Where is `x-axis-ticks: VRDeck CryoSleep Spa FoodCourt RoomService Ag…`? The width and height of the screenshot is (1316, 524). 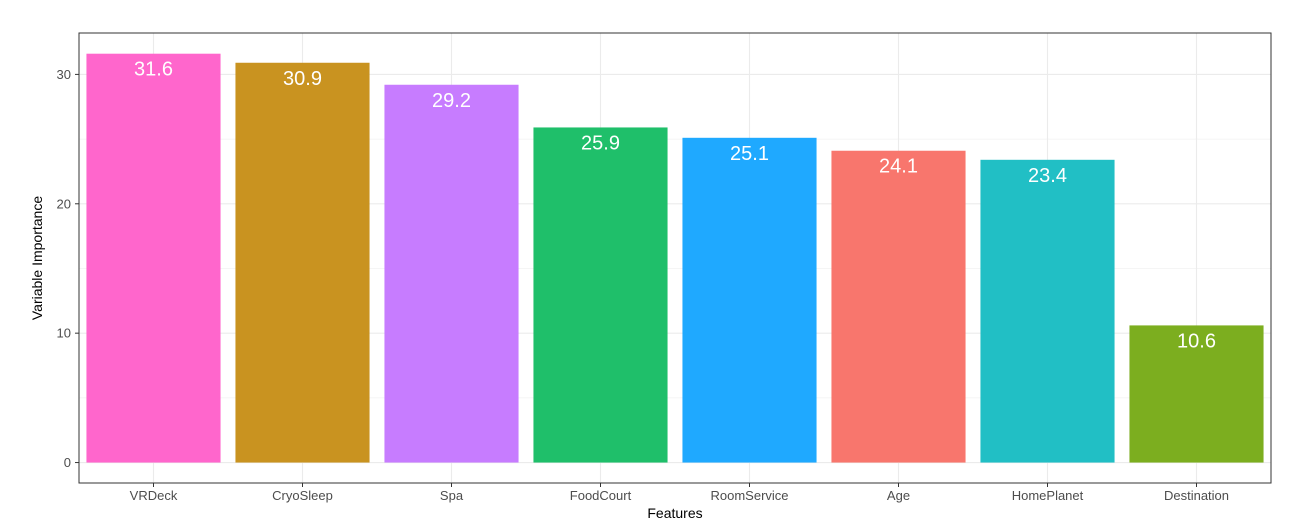
x-axis-ticks: VRDeck CryoSleep Spa FoodCourt RoomService Ag… is located at coordinates (679, 493).